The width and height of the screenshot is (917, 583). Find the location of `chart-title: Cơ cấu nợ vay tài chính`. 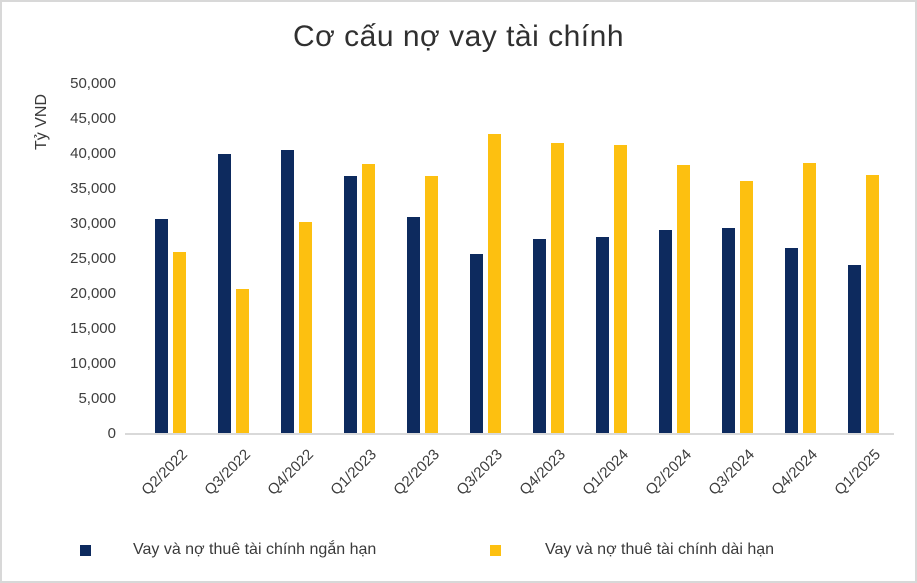

chart-title: Cơ cấu nợ vay tài chính is located at coordinates (458, 36).